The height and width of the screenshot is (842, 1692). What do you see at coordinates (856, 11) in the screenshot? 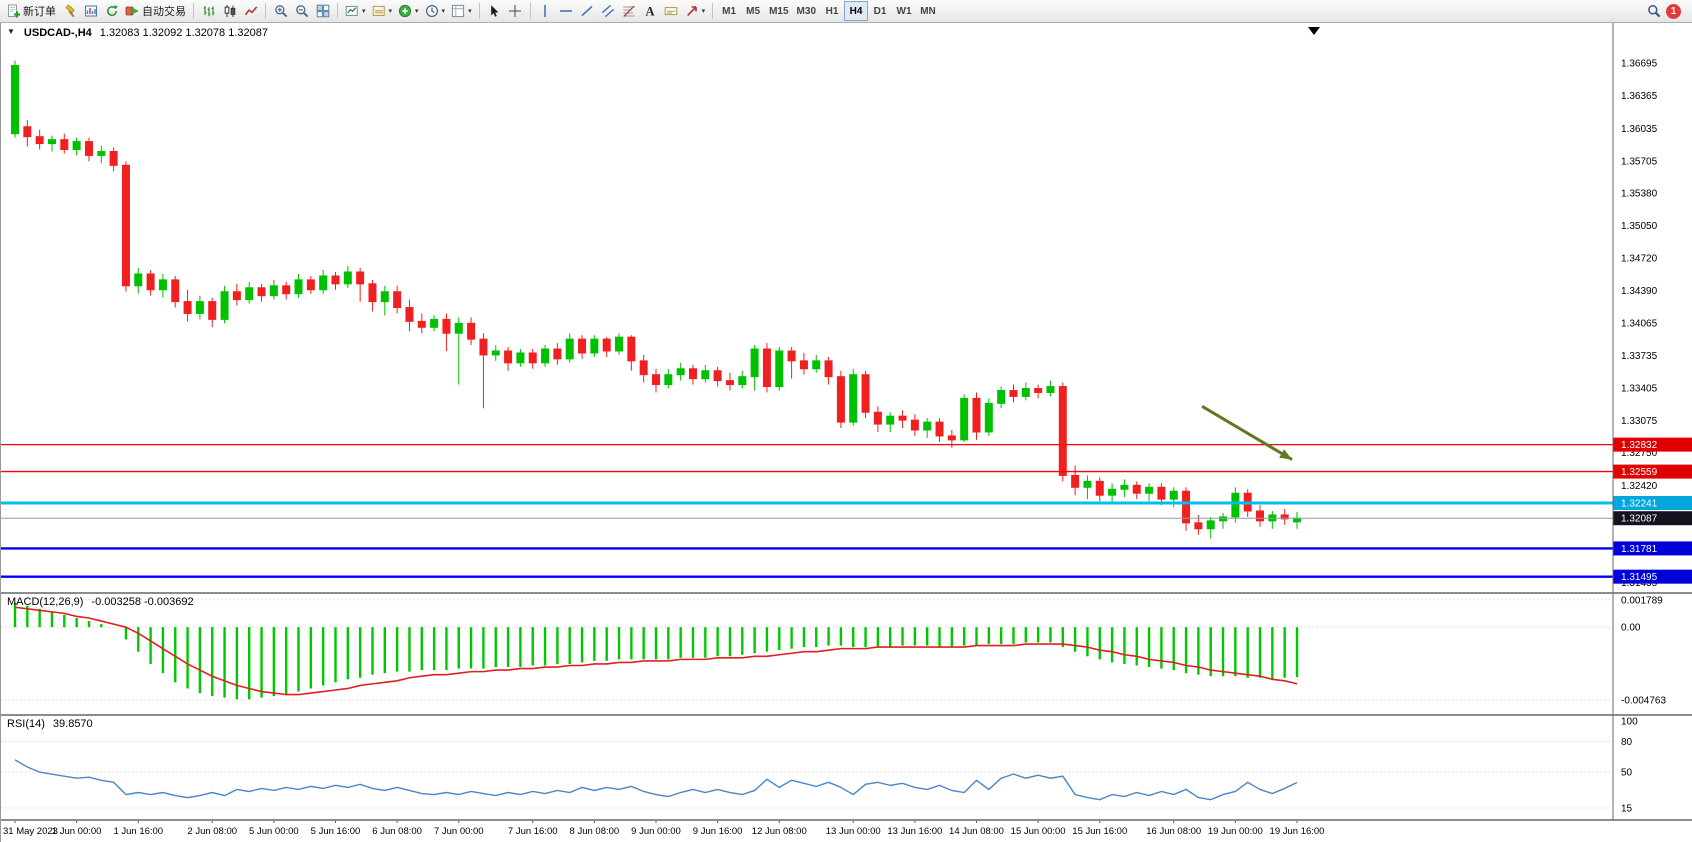
I see `timeframe-h4-button: H4` at bounding box center [856, 11].